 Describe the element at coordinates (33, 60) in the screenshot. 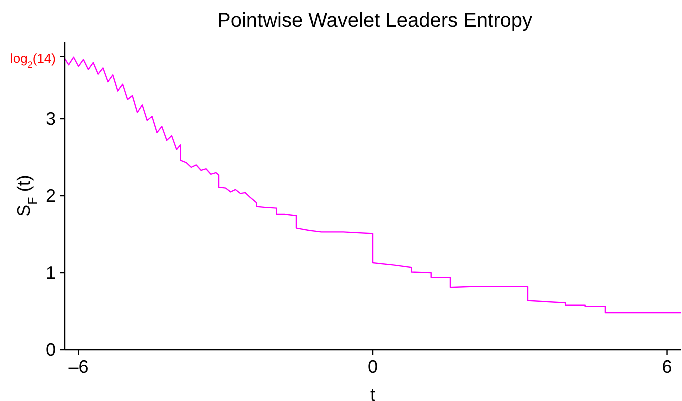

I see `y-tick-label: log$_{2}$(14)` at that location.